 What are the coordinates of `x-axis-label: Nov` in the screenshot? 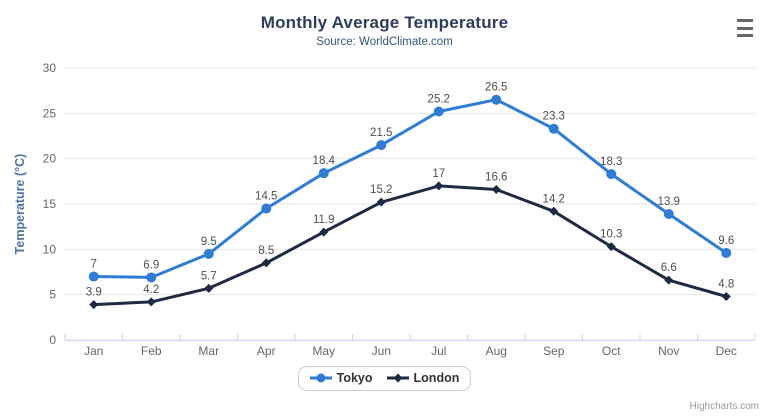 It's located at (668, 351).